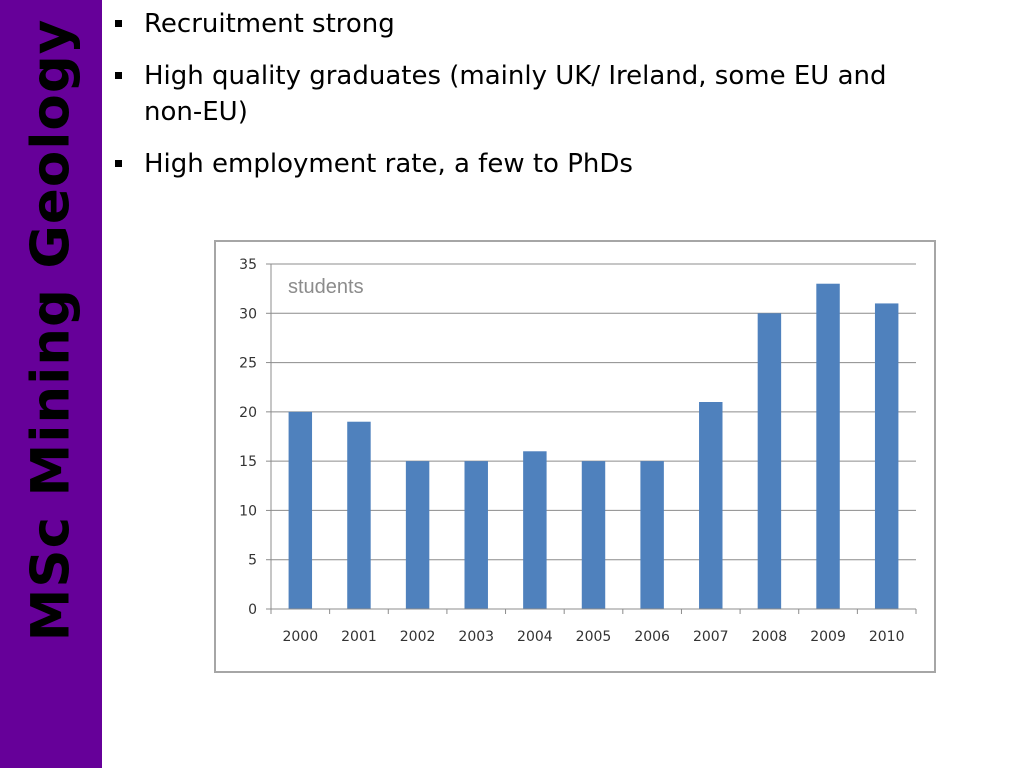 The height and width of the screenshot is (768, 1024). What do you see at coordinates (248, 314) in the screenshot?
I see `y-tick-label: 30` at bounding box center [248, 314].